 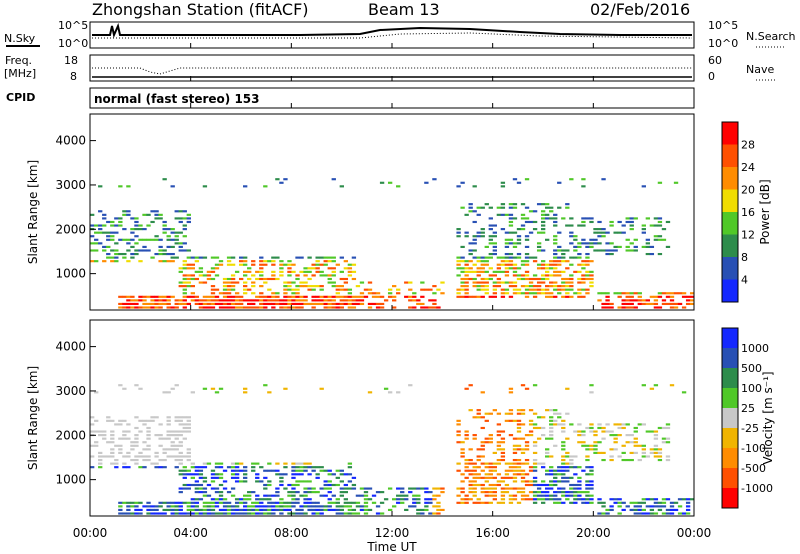 What do you see at coordinates (730, 338) in the screenshot?
I see `colorbar-swatch` at bounding box center [730, 338].